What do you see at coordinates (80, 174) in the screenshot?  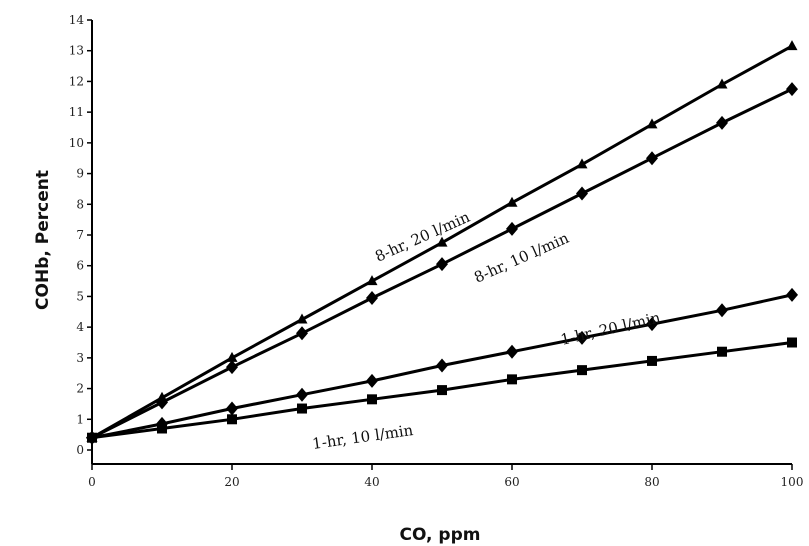 I see `y-tick-label: 9` at bounding box center [80, 174].